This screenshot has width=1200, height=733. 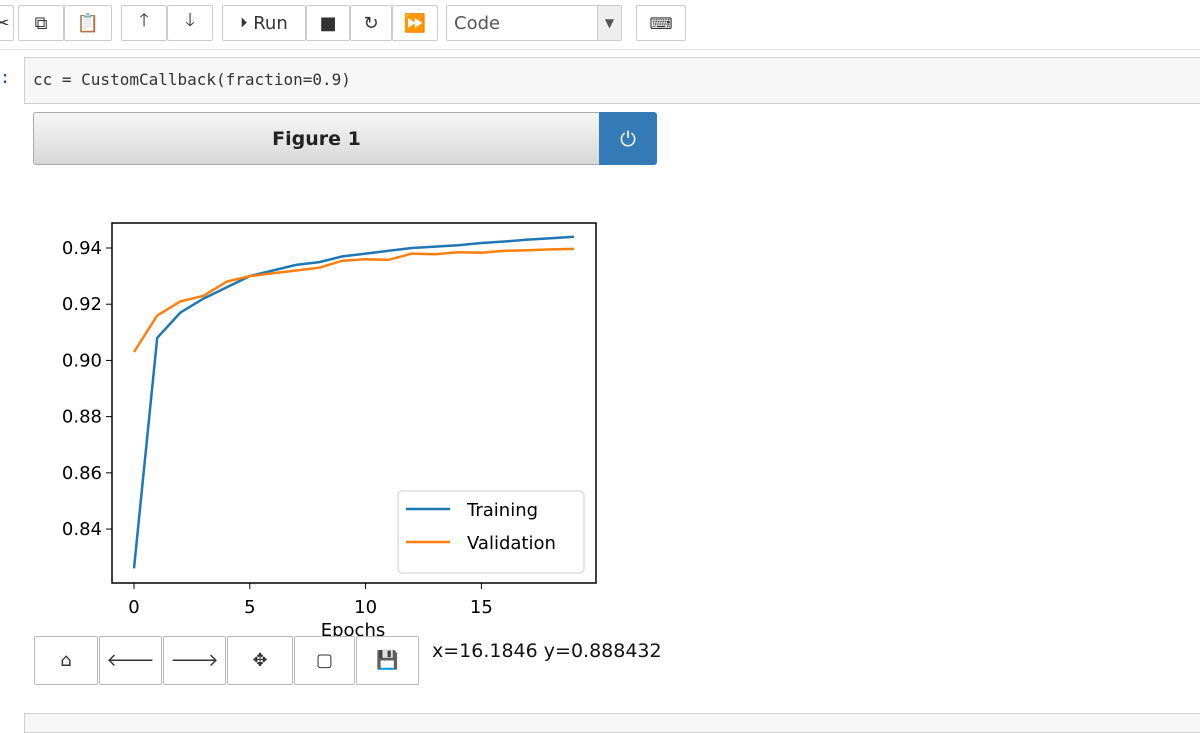 I want to click on move-up-button: 🡑, so click(x=144, y=23).